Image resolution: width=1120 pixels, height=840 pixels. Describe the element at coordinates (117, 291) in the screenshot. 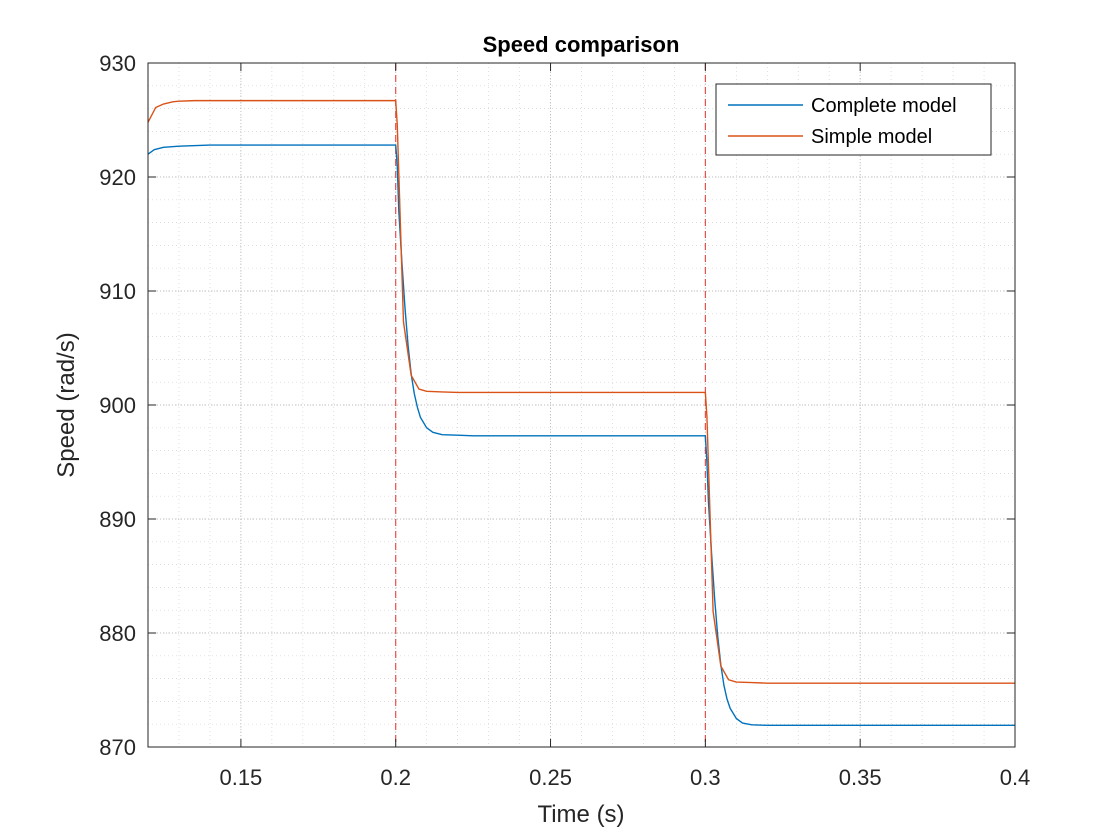

I see `y-tick-label: 910` at that location.